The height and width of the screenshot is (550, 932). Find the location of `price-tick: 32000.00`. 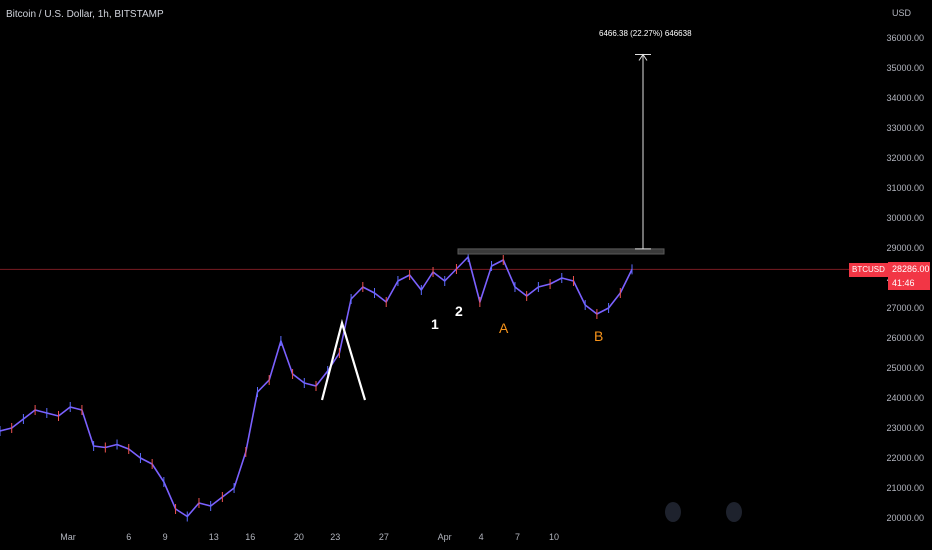

price-tick: 32000.00 is located at coordinates (905, 158).